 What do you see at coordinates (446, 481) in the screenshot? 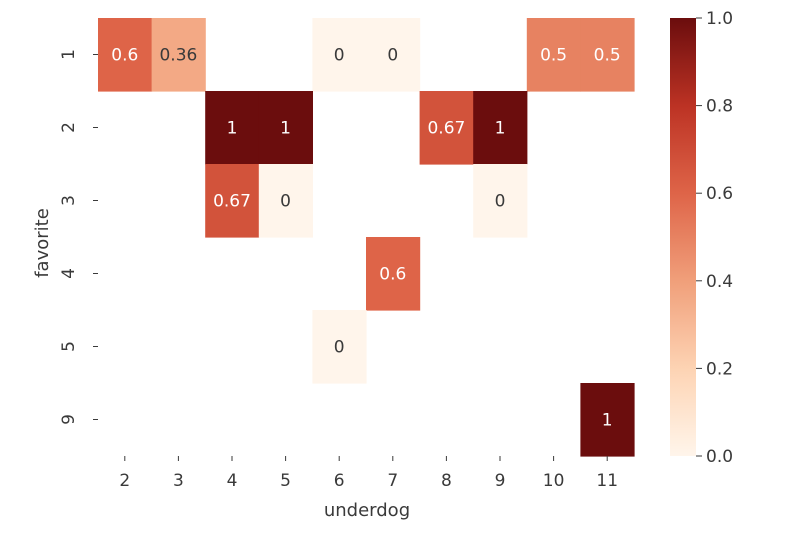
I see `x-tick-label: 8` at bounding box center [446, 481].